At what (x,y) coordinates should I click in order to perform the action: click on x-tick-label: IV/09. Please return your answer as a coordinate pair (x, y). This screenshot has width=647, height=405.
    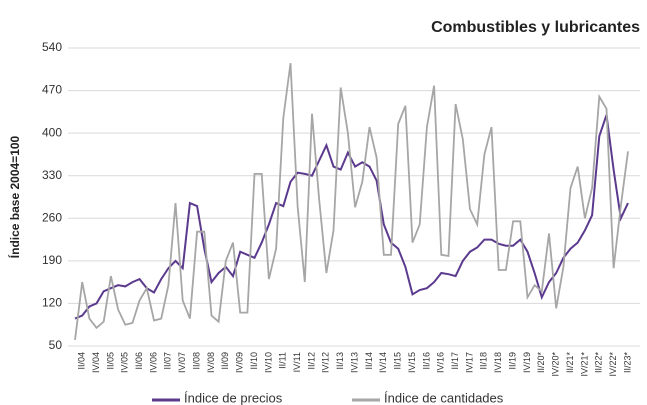
    Looking at the image, I should click on (240, 362).